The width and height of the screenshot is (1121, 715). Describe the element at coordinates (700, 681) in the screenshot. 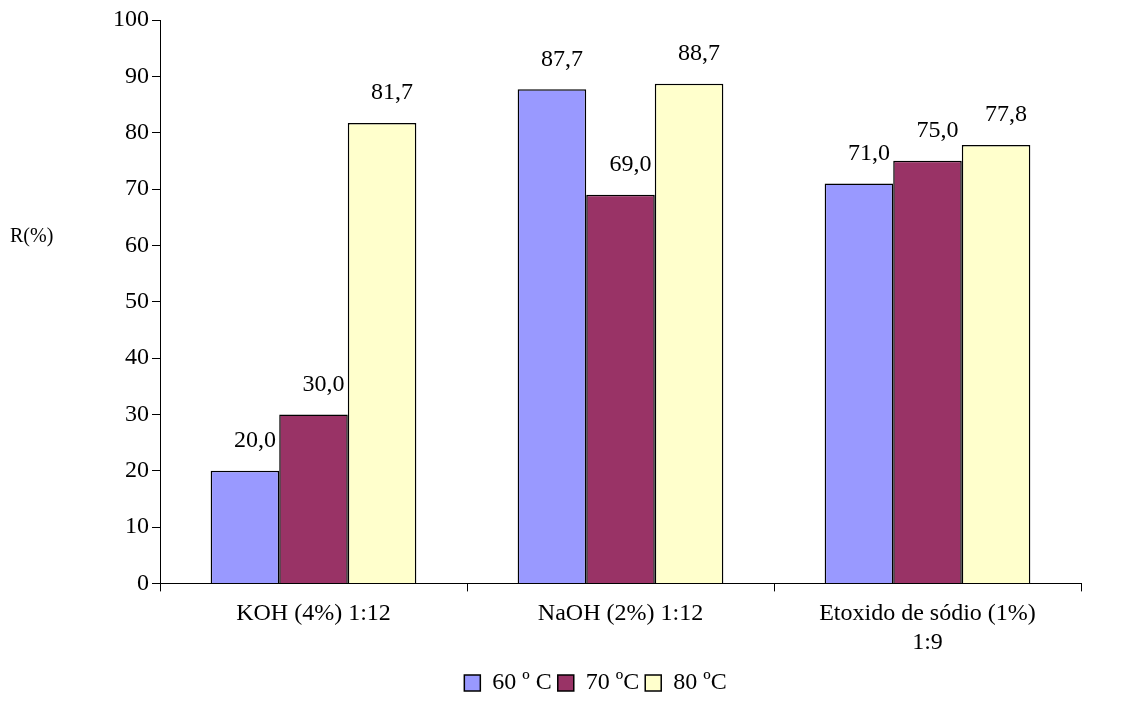

I see `legend-label: 80 ºC` at that location.